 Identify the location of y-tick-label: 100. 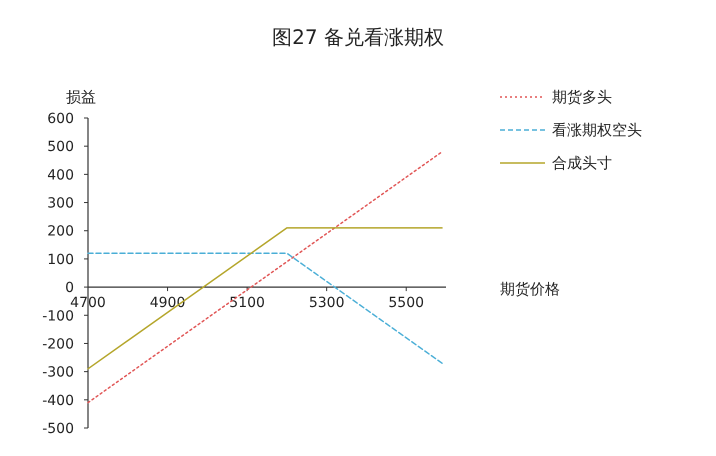
(60, 260).